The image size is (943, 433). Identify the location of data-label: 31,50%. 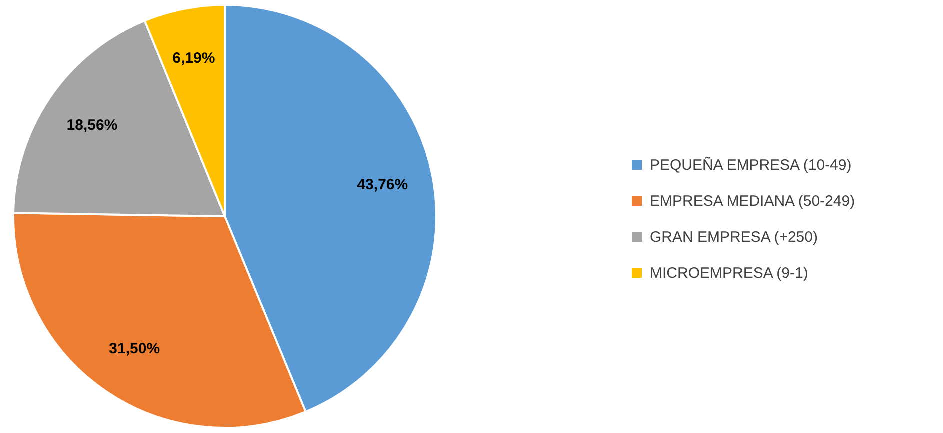
(134, 349).